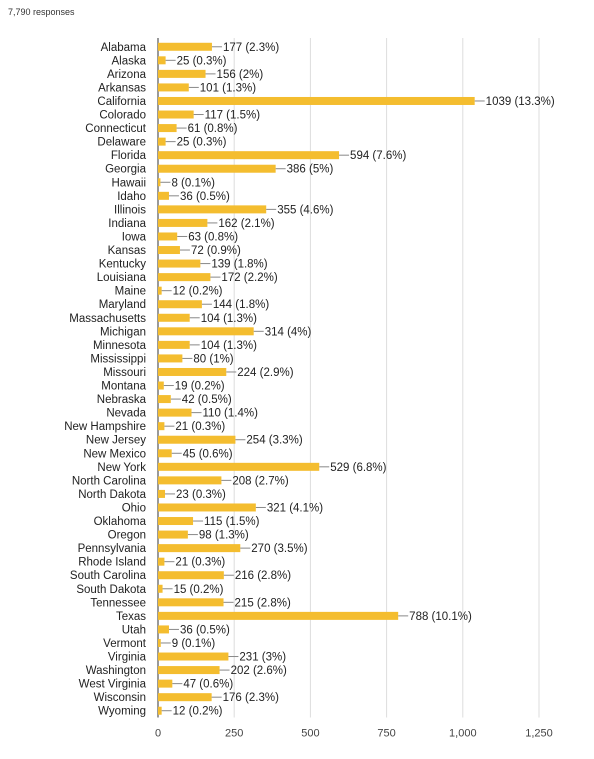  What do you see at coordinates (207, 400) in the screenshot?
I see `data-label: 42 (0.5%)` at bounding box center [207, 400].